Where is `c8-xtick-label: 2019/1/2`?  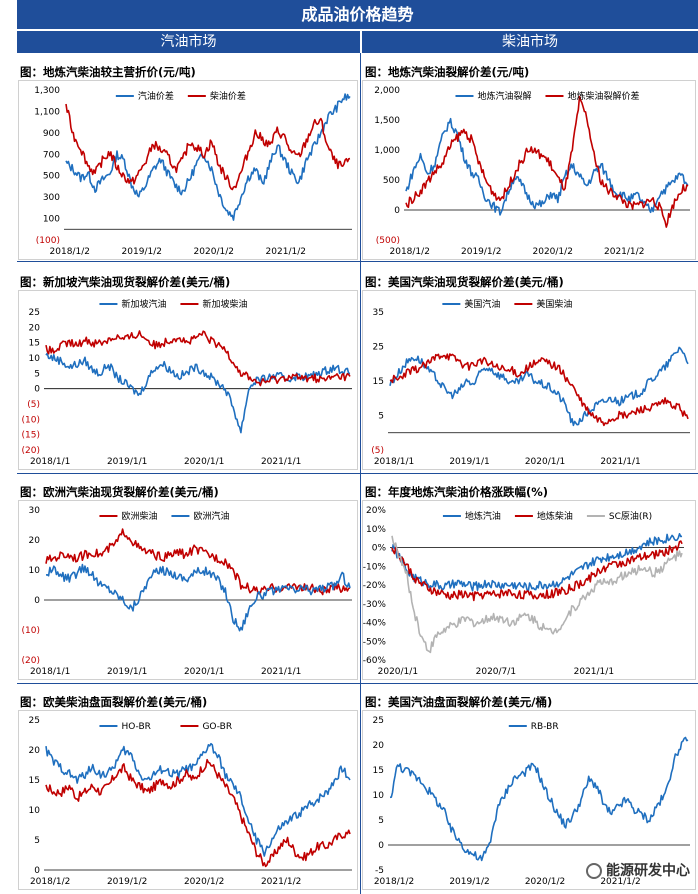 c8-xtick-label: 2019/1/2 is located at coordinates (469, 882).